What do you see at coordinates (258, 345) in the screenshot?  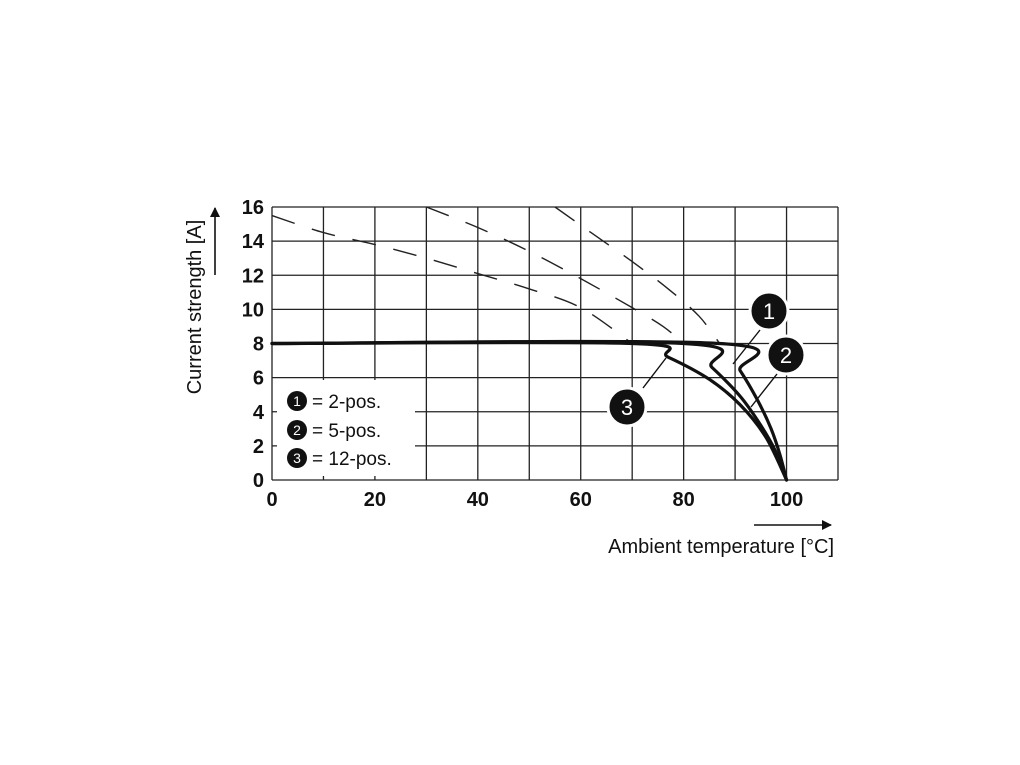 I see `y-tick-label: 8` at bounding box center [258, 345].